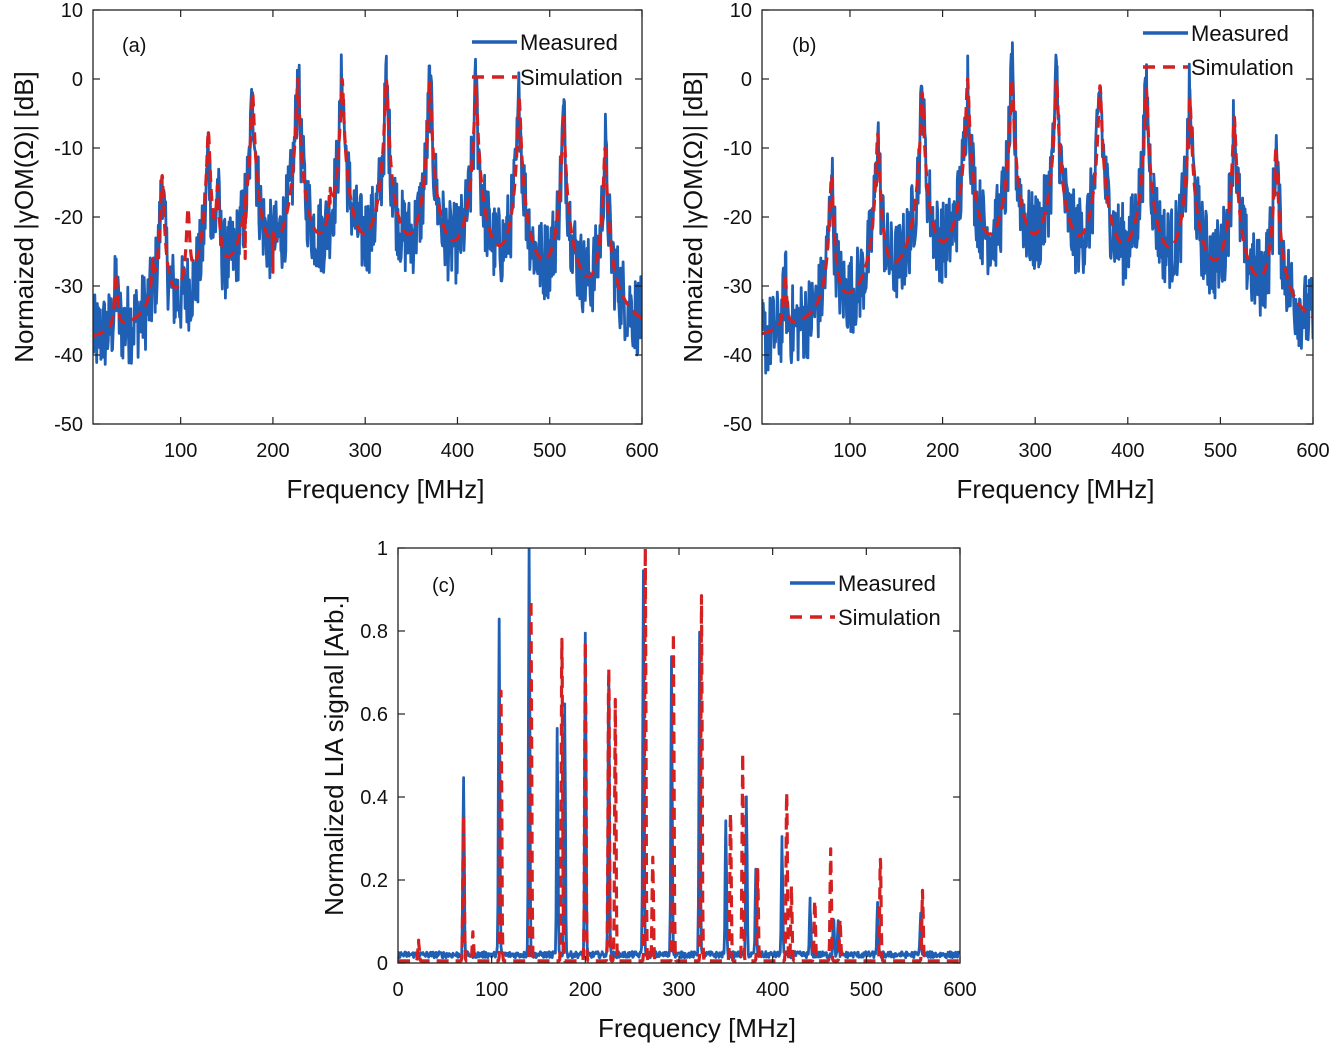 Image resolution: width=1333 pixels, height=1054 pixels. What do you see at coordinates (374, 881) in the screenshot?
I see `y-tick-label: 0.2` at bounding box center [374, 881].